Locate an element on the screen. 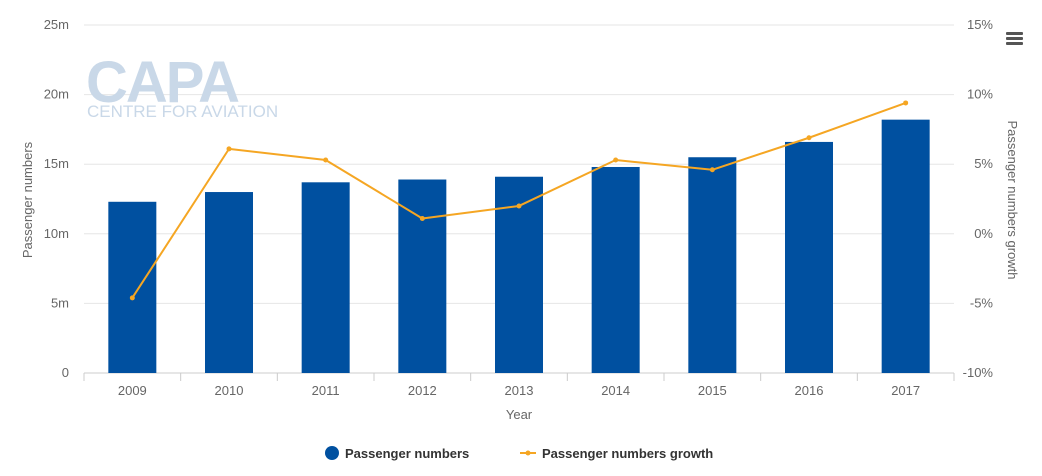  y2-axis-ticks: -10% -5% 0% 5% 10% 15% is located at coordinates (978, 198).